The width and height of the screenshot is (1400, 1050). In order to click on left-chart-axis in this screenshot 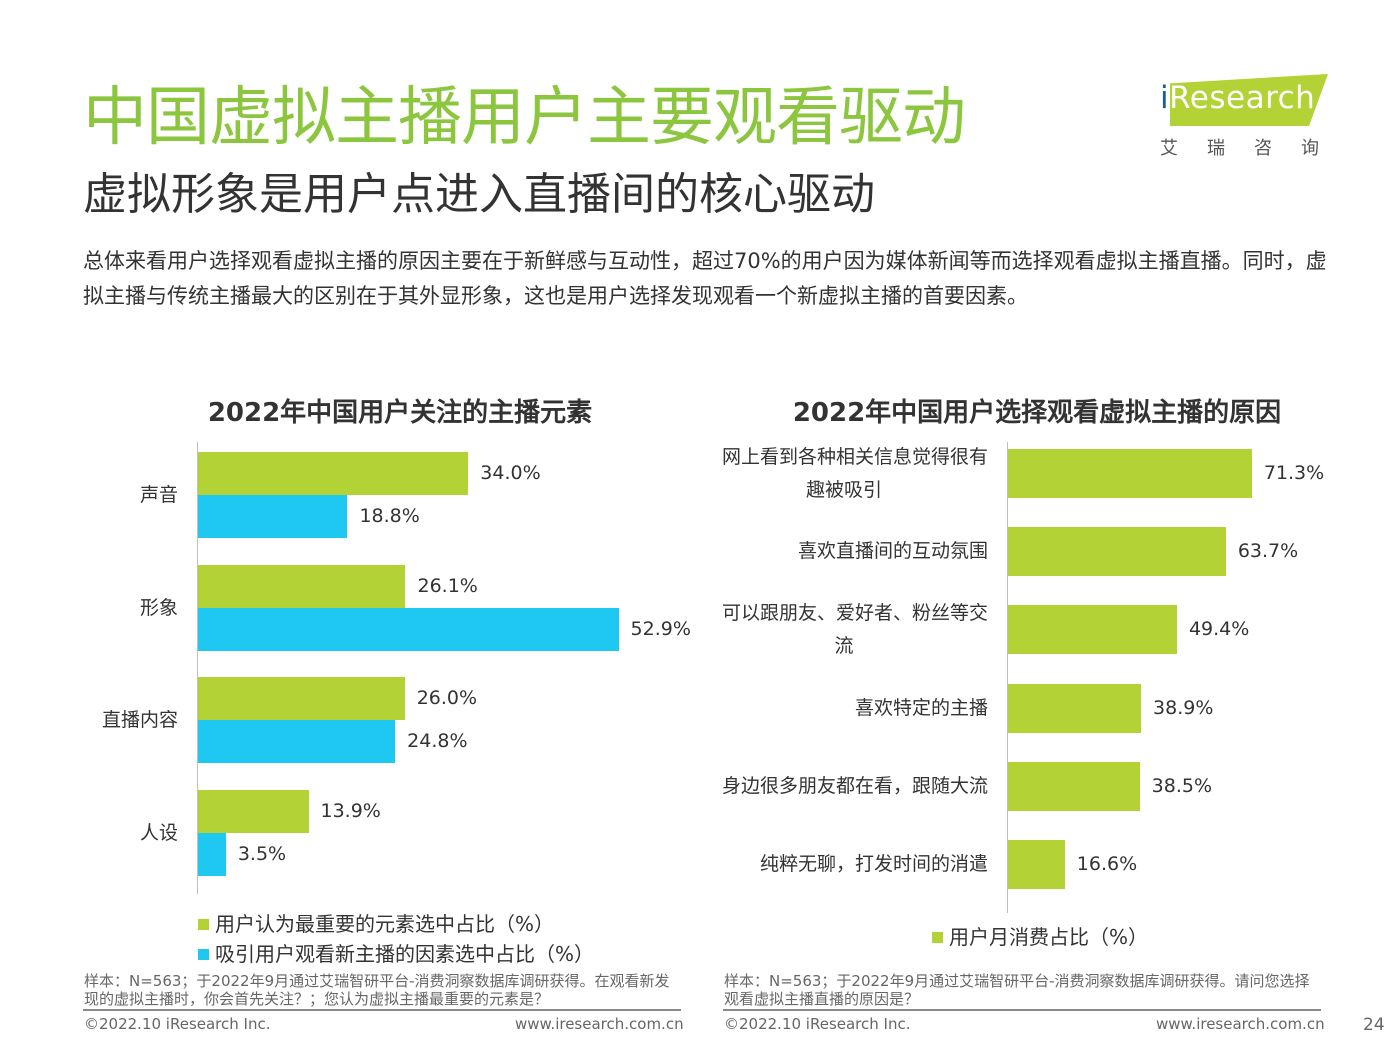, I will do `click(197, 668)`.